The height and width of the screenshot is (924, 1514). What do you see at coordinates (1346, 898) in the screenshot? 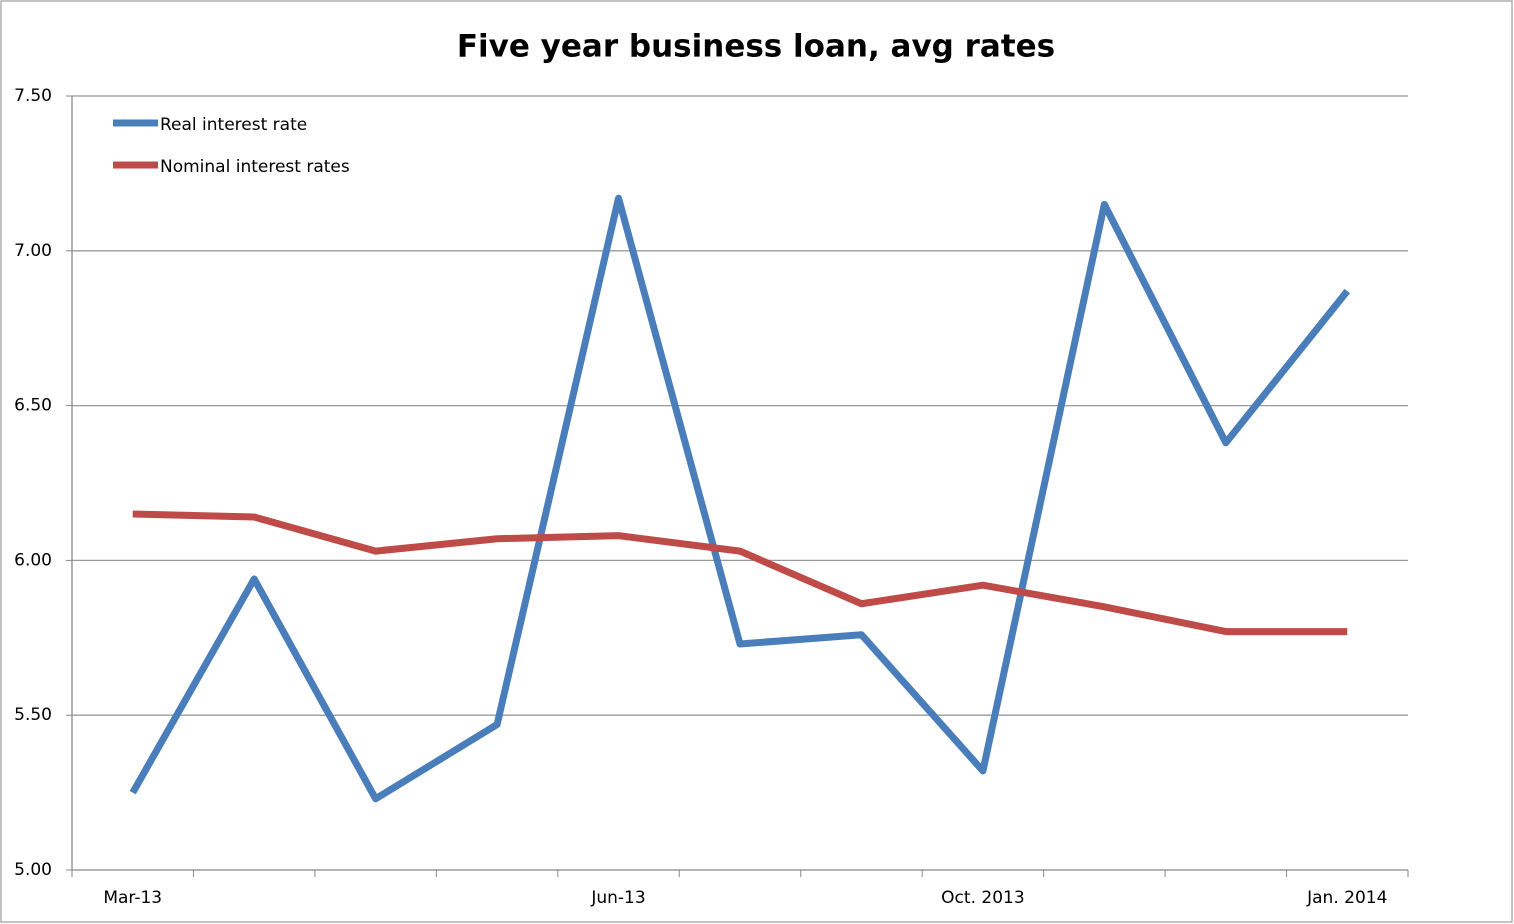
I see `x-tick-label: Jan. 2014` at bounding box center [1346, 898].